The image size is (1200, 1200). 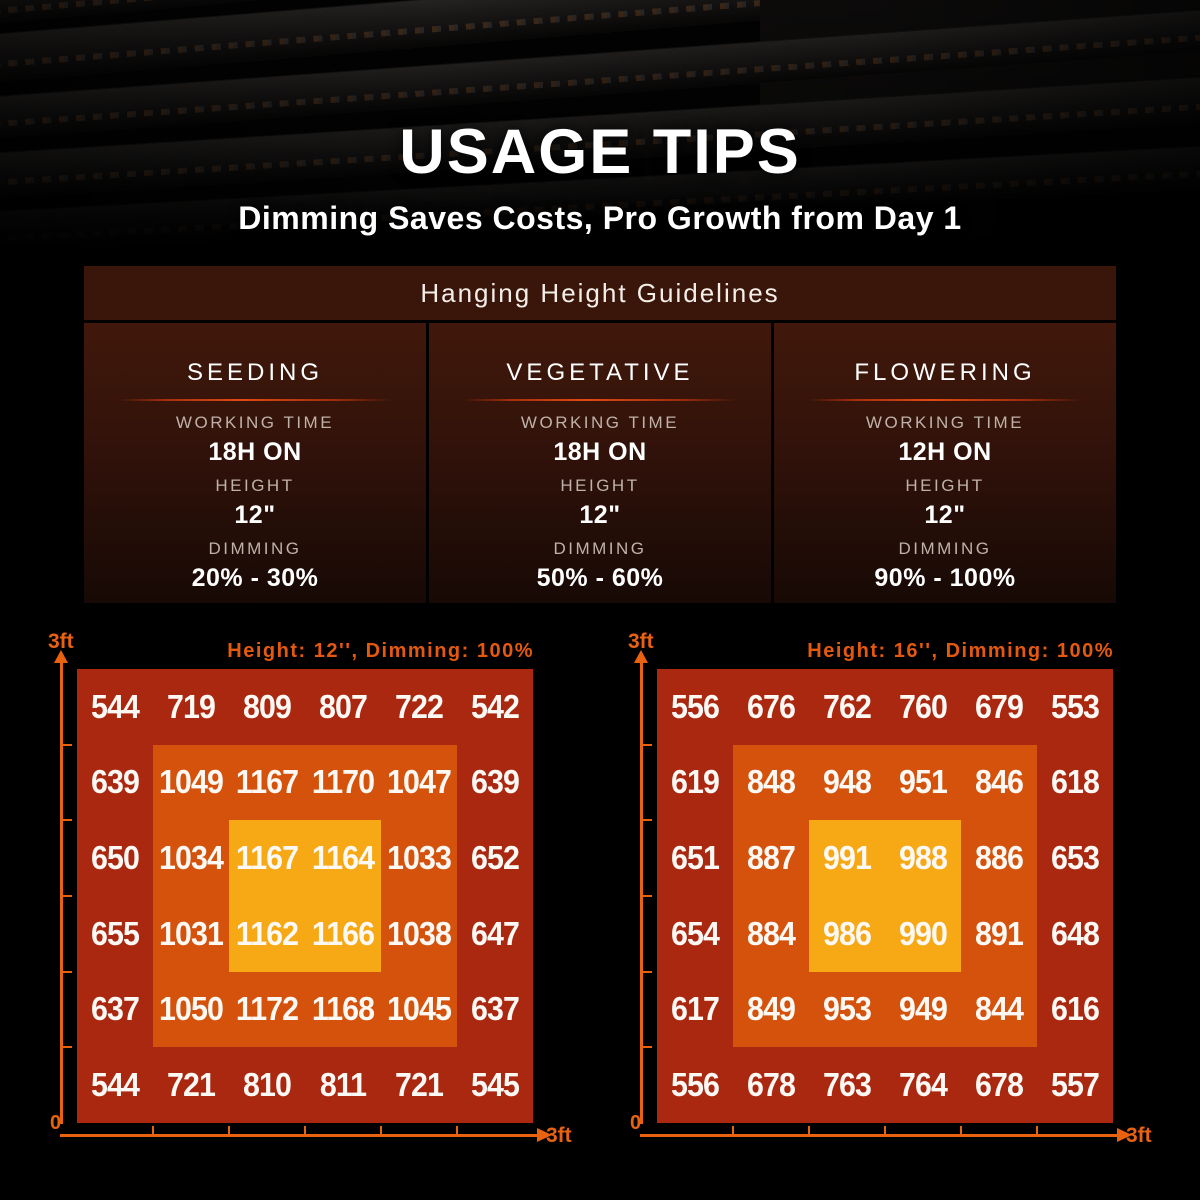 What do you see at coordinates (1075, 933) in the screenshot?
I see `heatmap-value: 648` at bounding box center [1075, 933].